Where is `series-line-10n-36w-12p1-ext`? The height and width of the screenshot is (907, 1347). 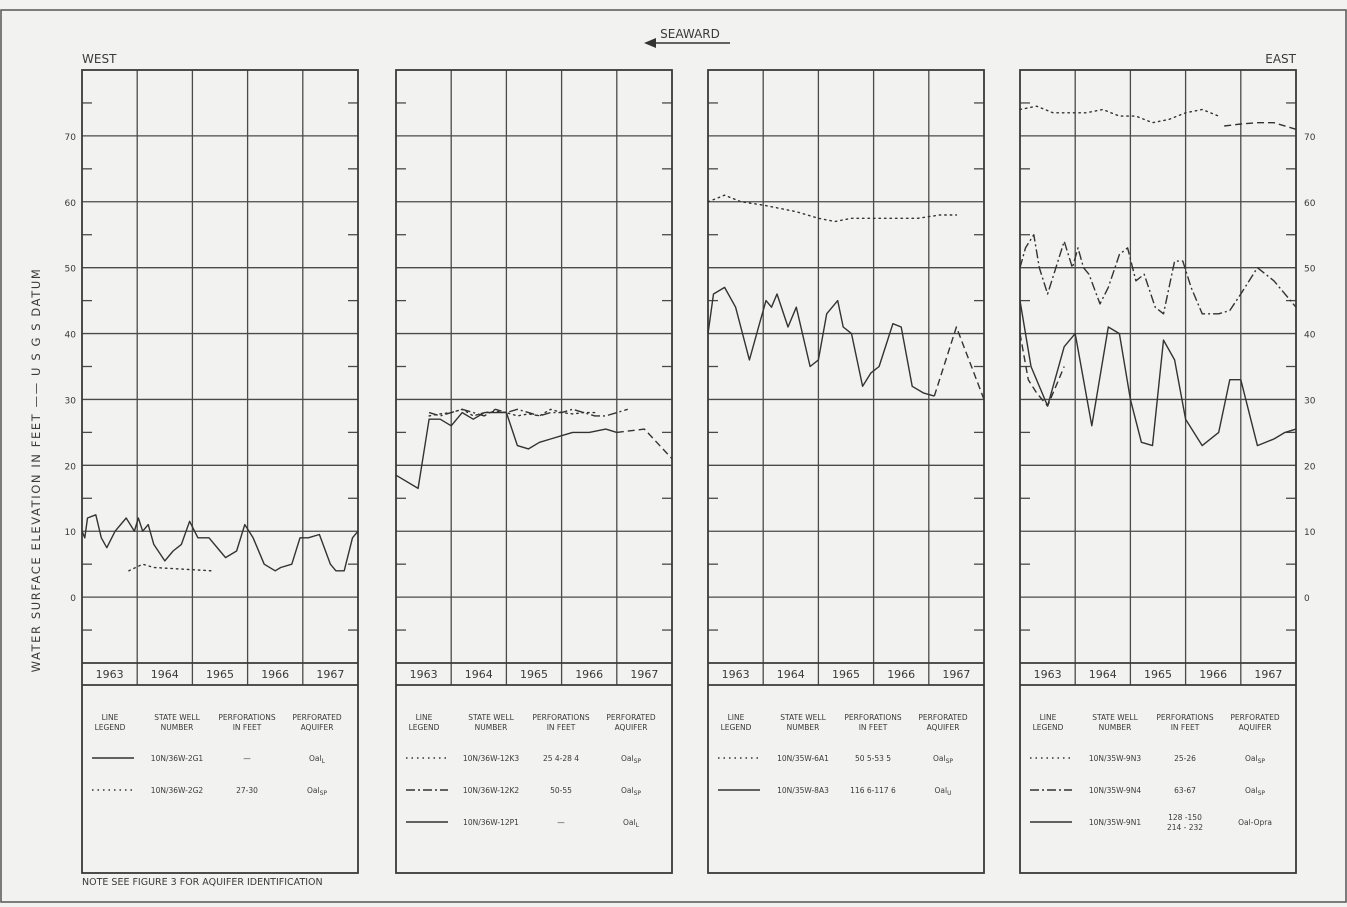
series-line-10n-36w-12p1-ext is located at coordinates (644, 444).